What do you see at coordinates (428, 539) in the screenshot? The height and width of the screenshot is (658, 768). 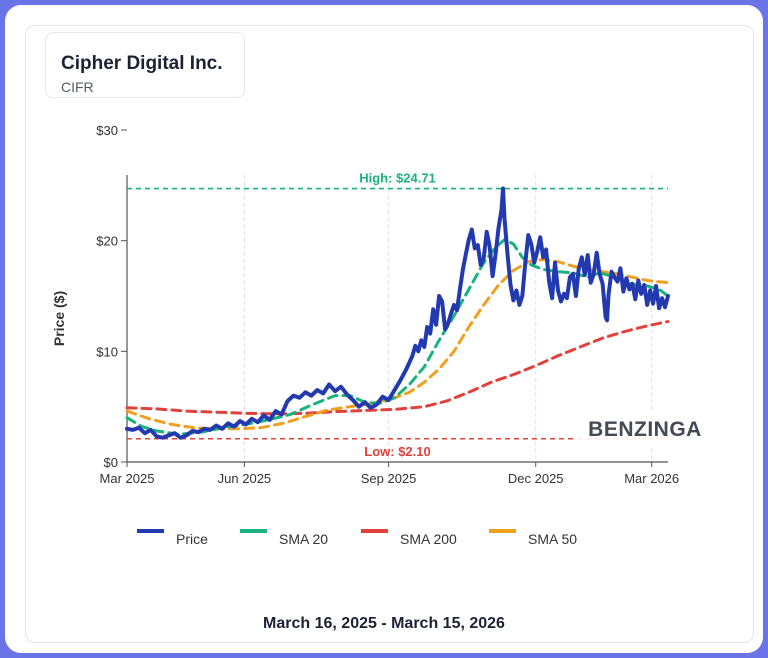 I see `legend-label-sma200: SMA 200` at bounding box center [428, 539].